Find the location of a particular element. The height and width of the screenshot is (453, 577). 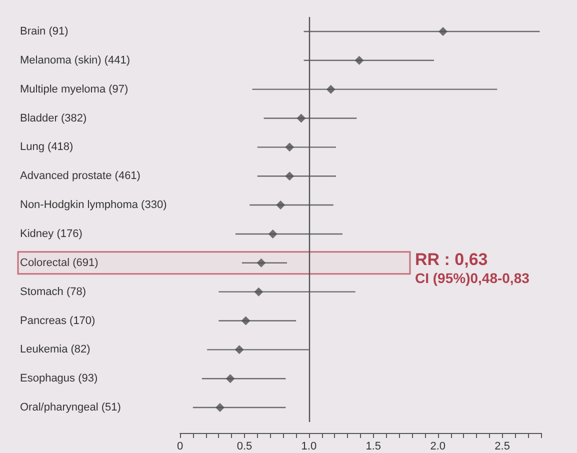

annotation: RR : 0,63 is located at coordinates (451, 259).